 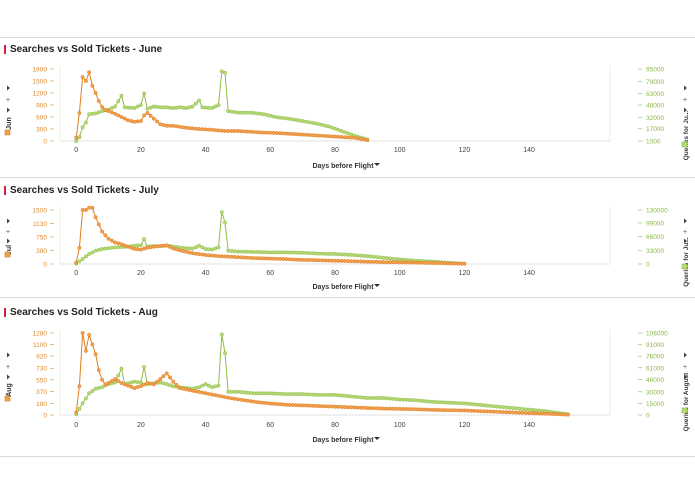 What do you see at coordinates (41, 251) in the screenshot?
I see `left-tick-label: 380` at bounding box center [41, 251].